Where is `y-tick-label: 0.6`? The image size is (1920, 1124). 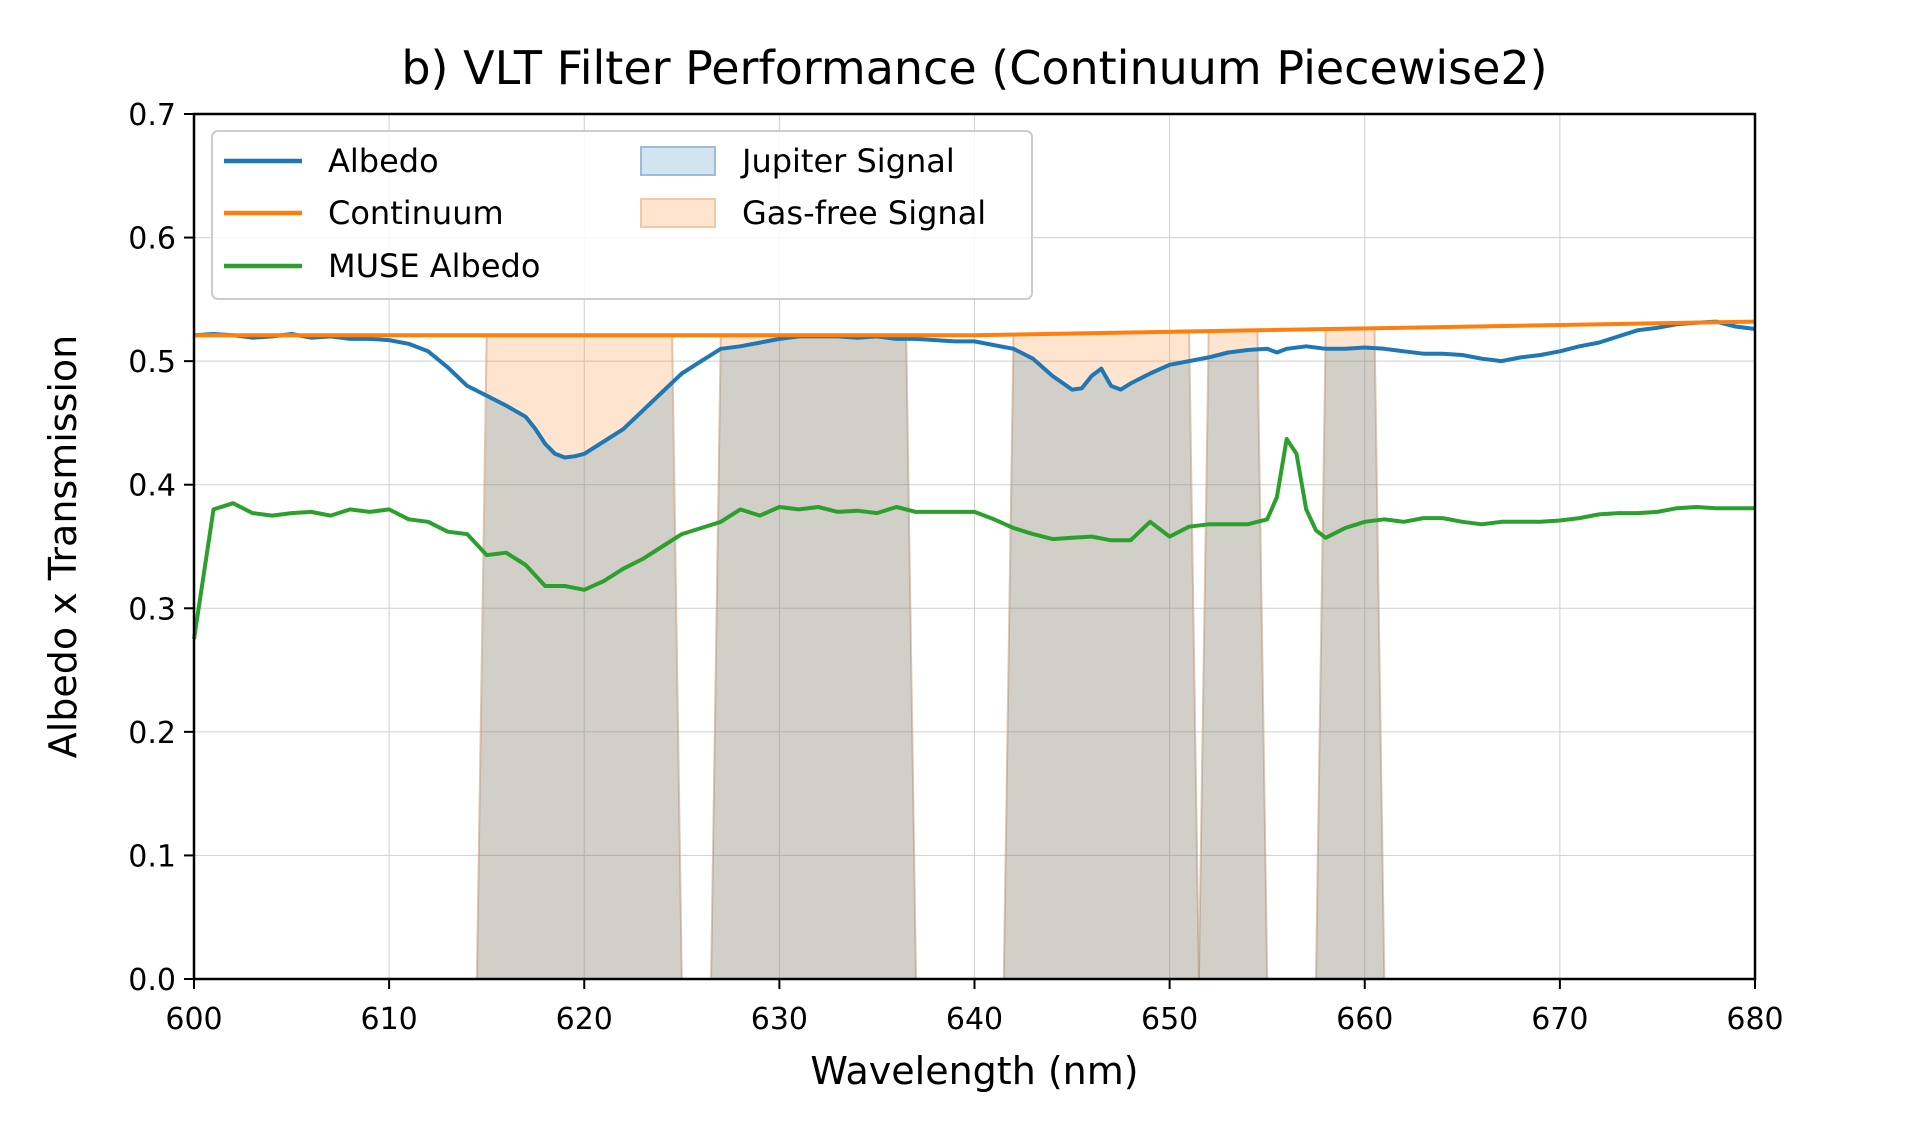
y-tick-label: 0.6 is located at coordinates (152, 239).